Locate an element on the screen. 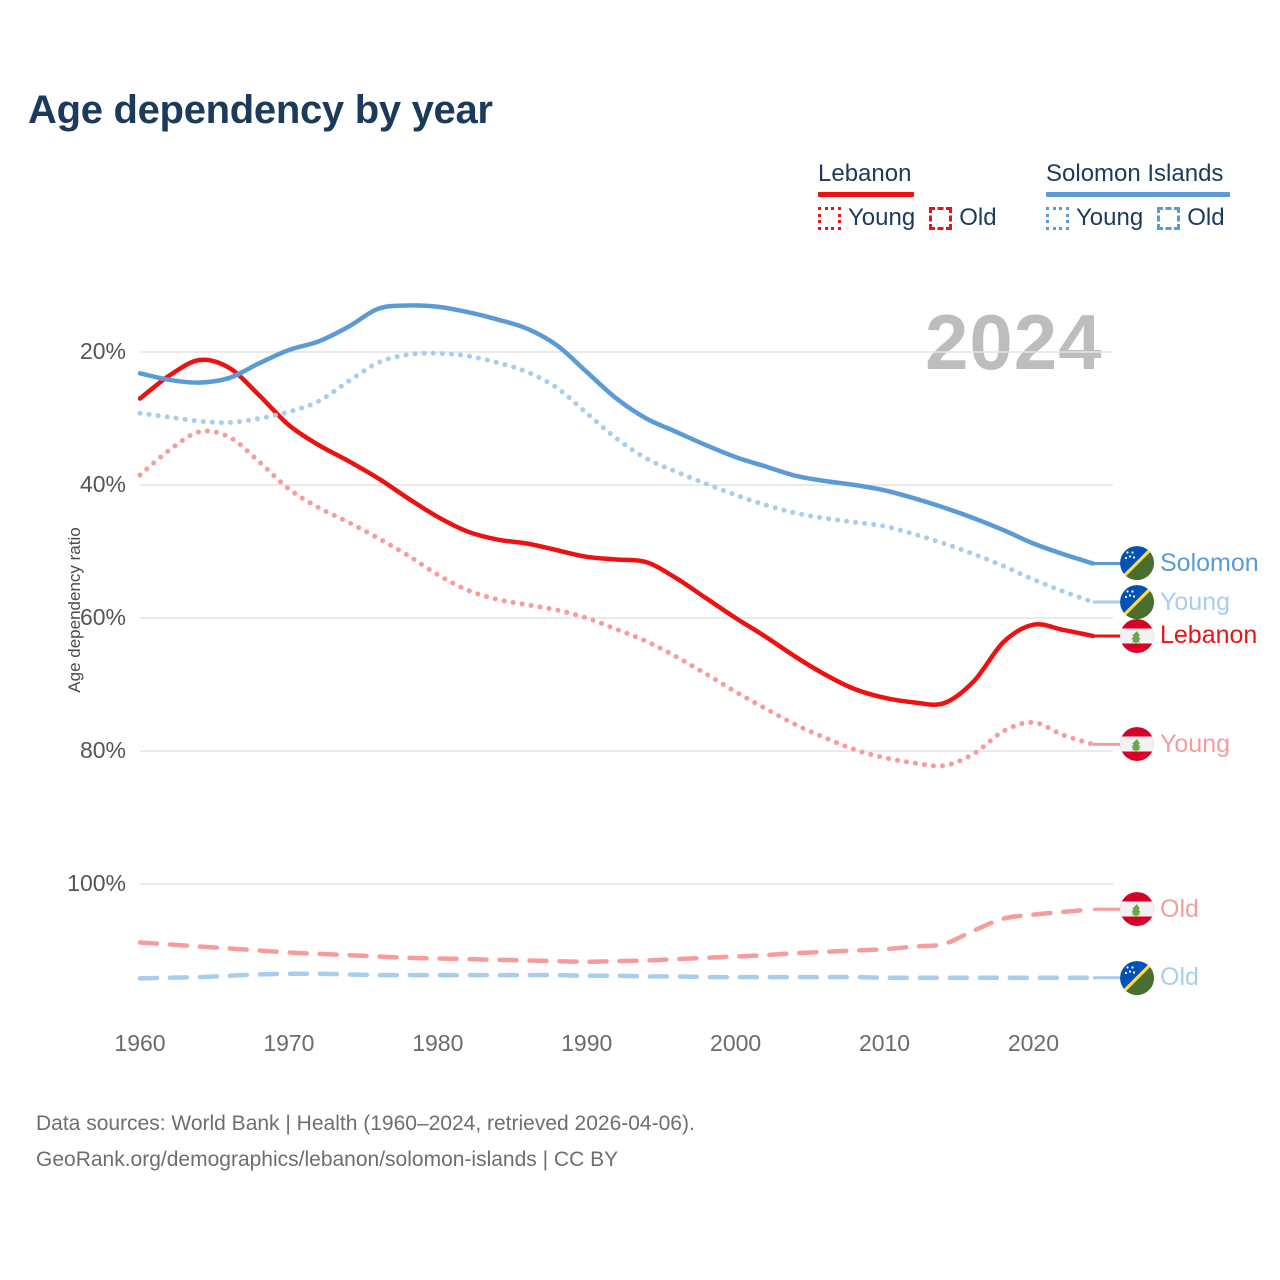 This screenshot has width=1280, height=1280. end-label-text: Solomon is located at coordinates (1209, 562).